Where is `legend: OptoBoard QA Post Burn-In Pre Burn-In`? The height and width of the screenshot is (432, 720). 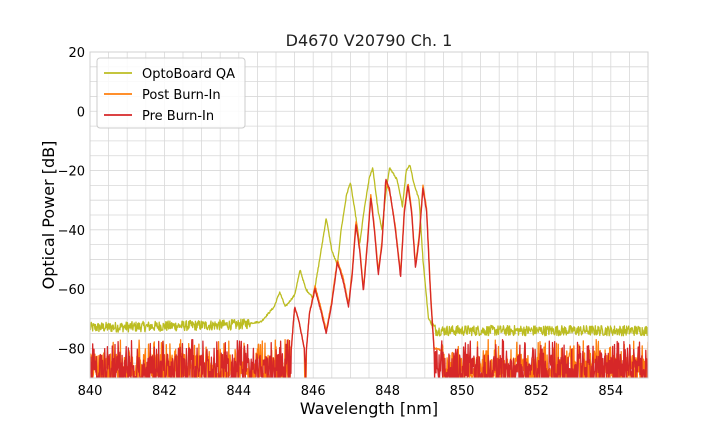
legend: OptoBoard QA Post Burn-In Pre Burn-In is located at coordinates (171, 93).